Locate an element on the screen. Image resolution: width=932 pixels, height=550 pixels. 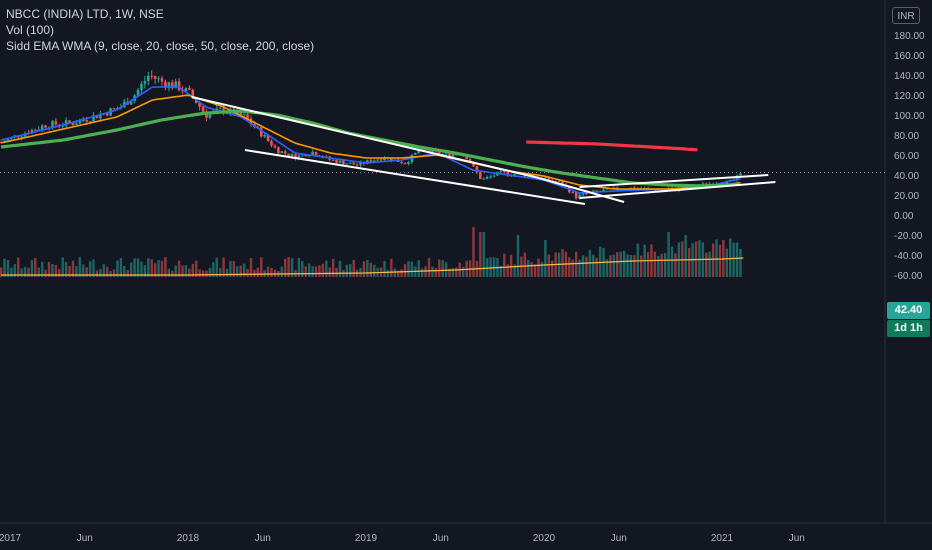
y-tick-label: -20.00 is located at coordinates (908, 236).